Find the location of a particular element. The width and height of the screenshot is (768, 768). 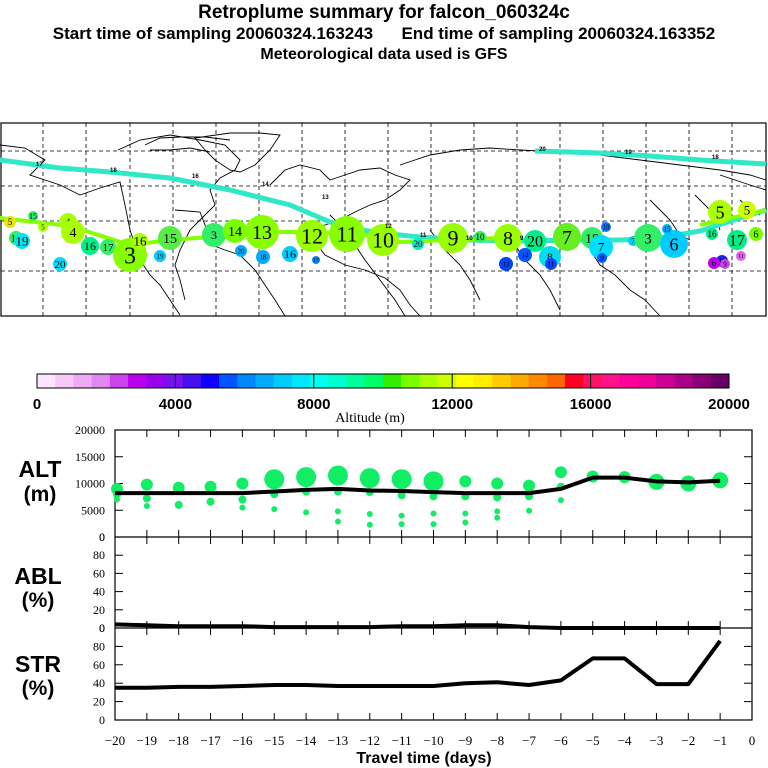

colorbar-label: Altitude (m) is located at coordinates (370, 418).